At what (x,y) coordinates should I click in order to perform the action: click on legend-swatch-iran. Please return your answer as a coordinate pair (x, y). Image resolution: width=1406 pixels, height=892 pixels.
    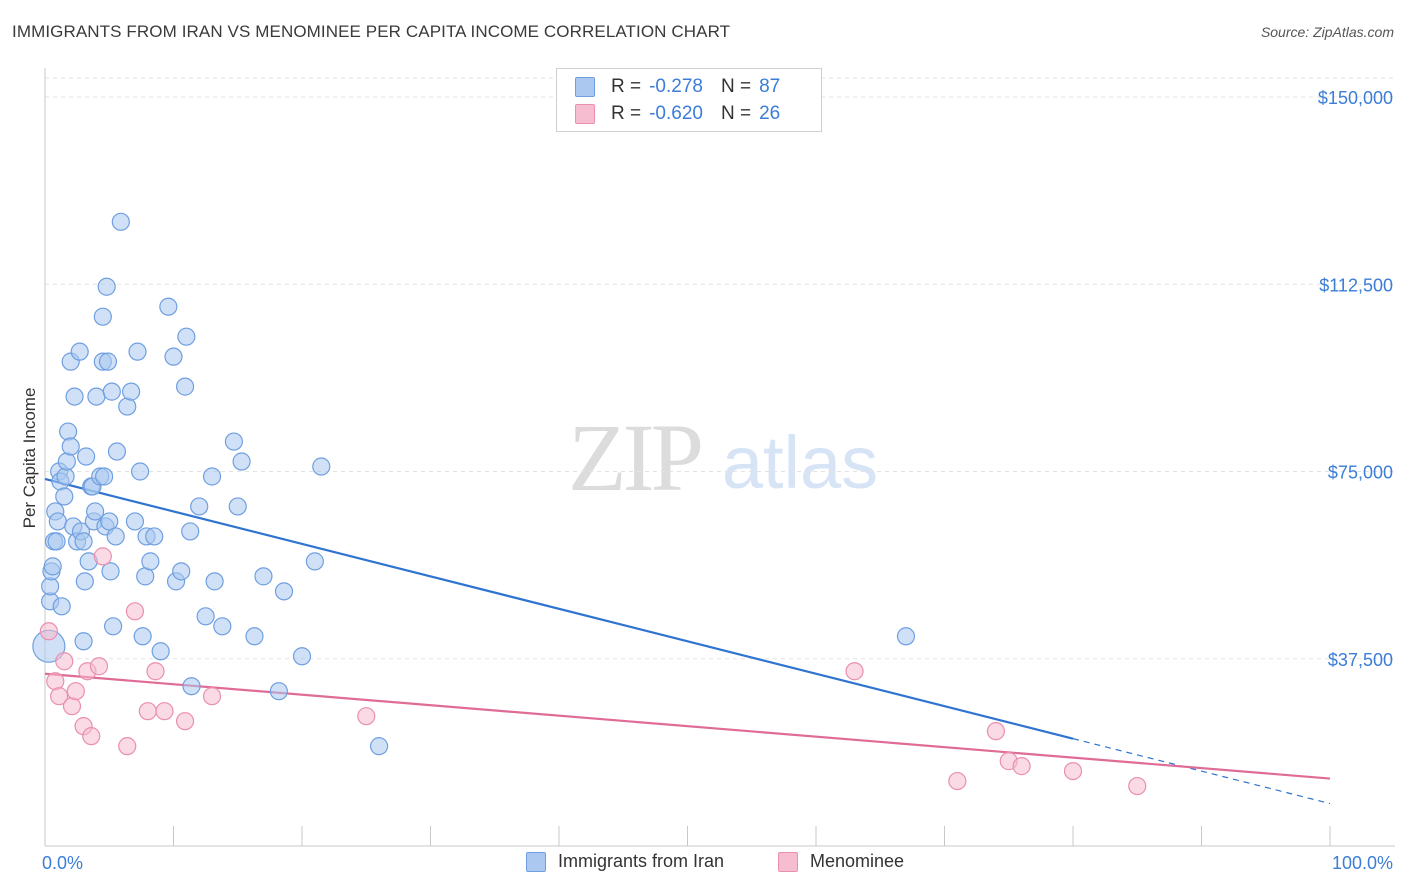
    Looking at the image, I should click on (585, 87).